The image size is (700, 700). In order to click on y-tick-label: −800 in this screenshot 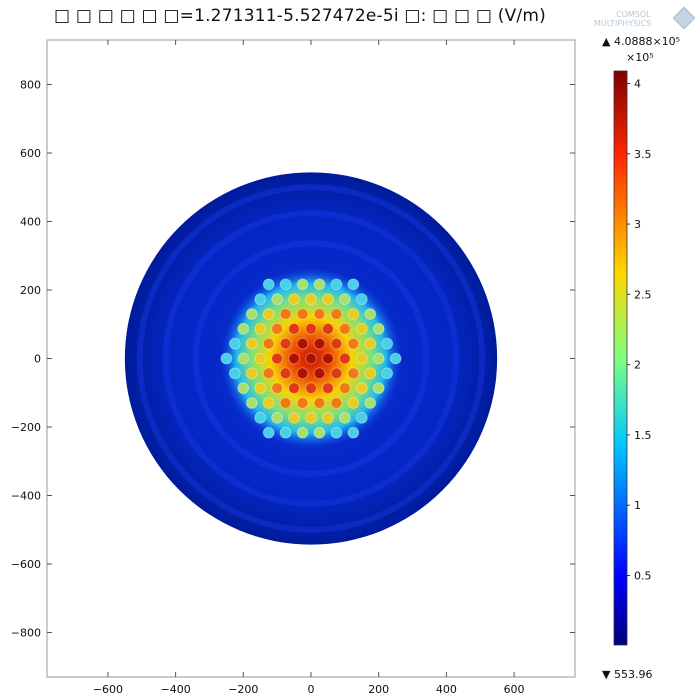, I will do `click(26, 632)`.